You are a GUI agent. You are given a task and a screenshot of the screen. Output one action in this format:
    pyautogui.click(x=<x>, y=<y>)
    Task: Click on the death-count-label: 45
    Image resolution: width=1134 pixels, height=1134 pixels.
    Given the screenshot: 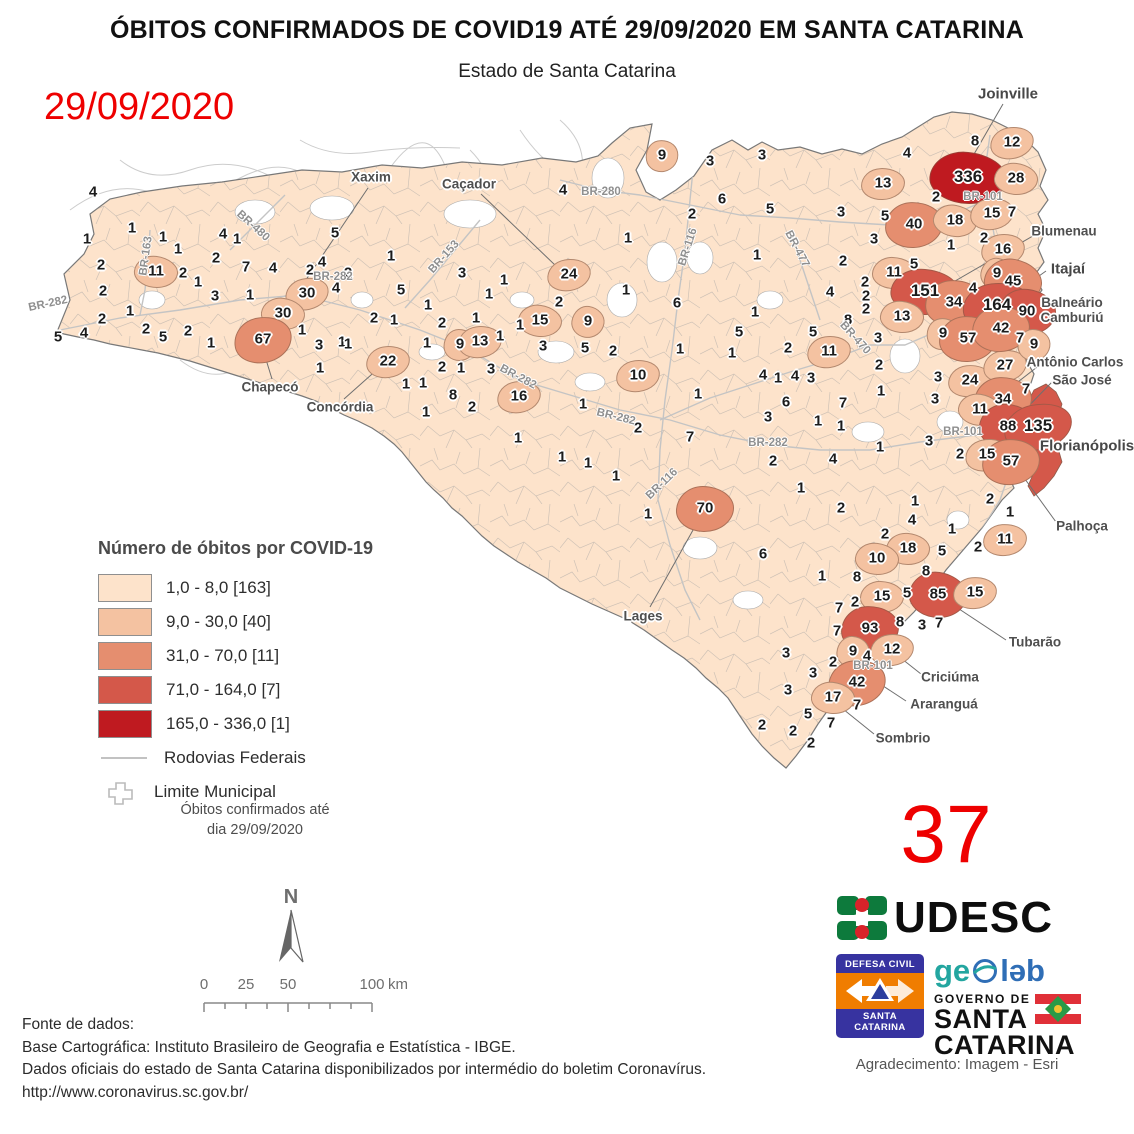 What is the action you would take?
    pyautogui.click(x=1013, y=281)
    